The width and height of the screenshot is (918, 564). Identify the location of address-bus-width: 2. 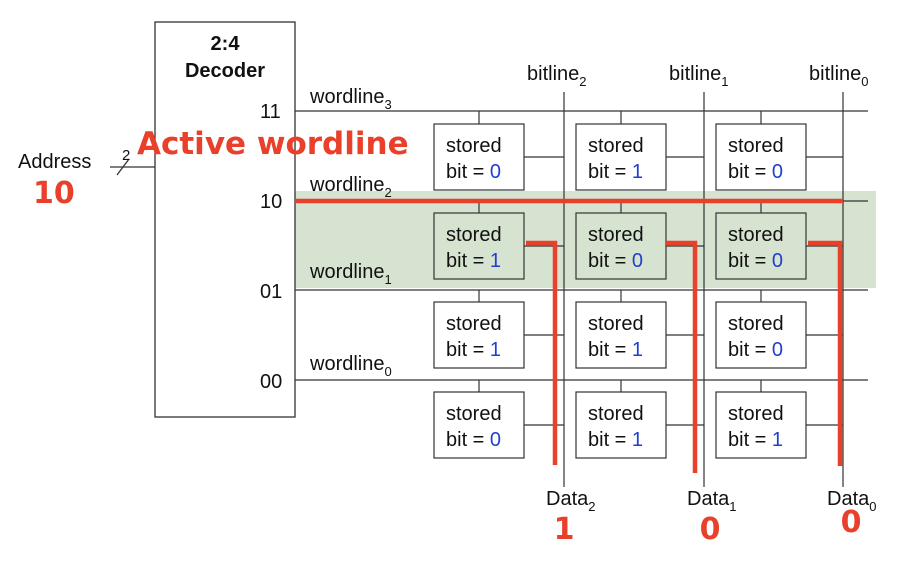
(126, 155).